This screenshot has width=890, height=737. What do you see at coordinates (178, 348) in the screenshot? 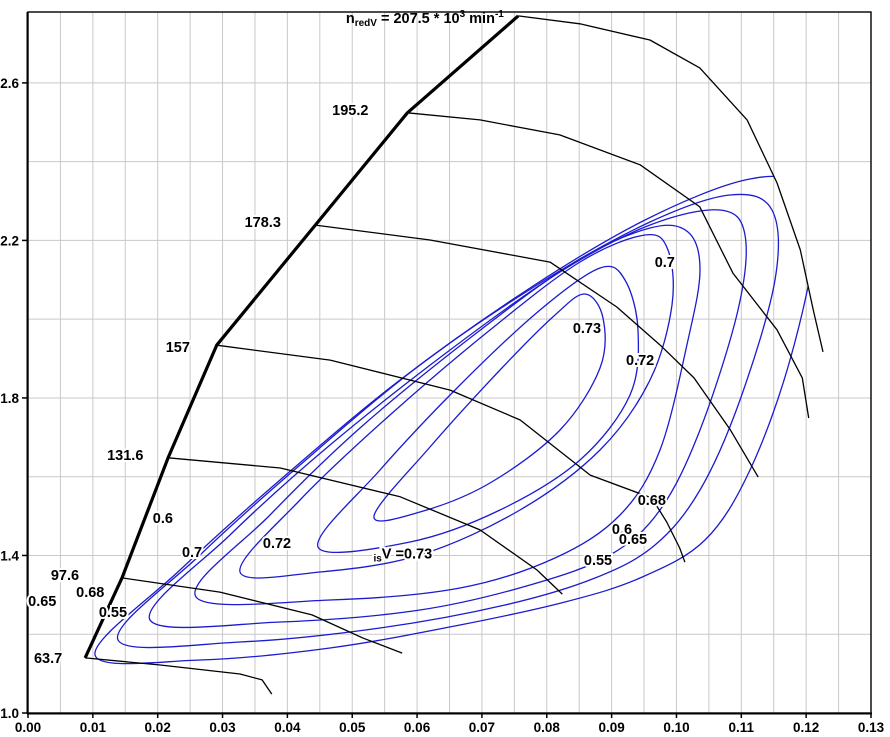
I see `speed-line-label: 157` at bounding box center [178, 348].